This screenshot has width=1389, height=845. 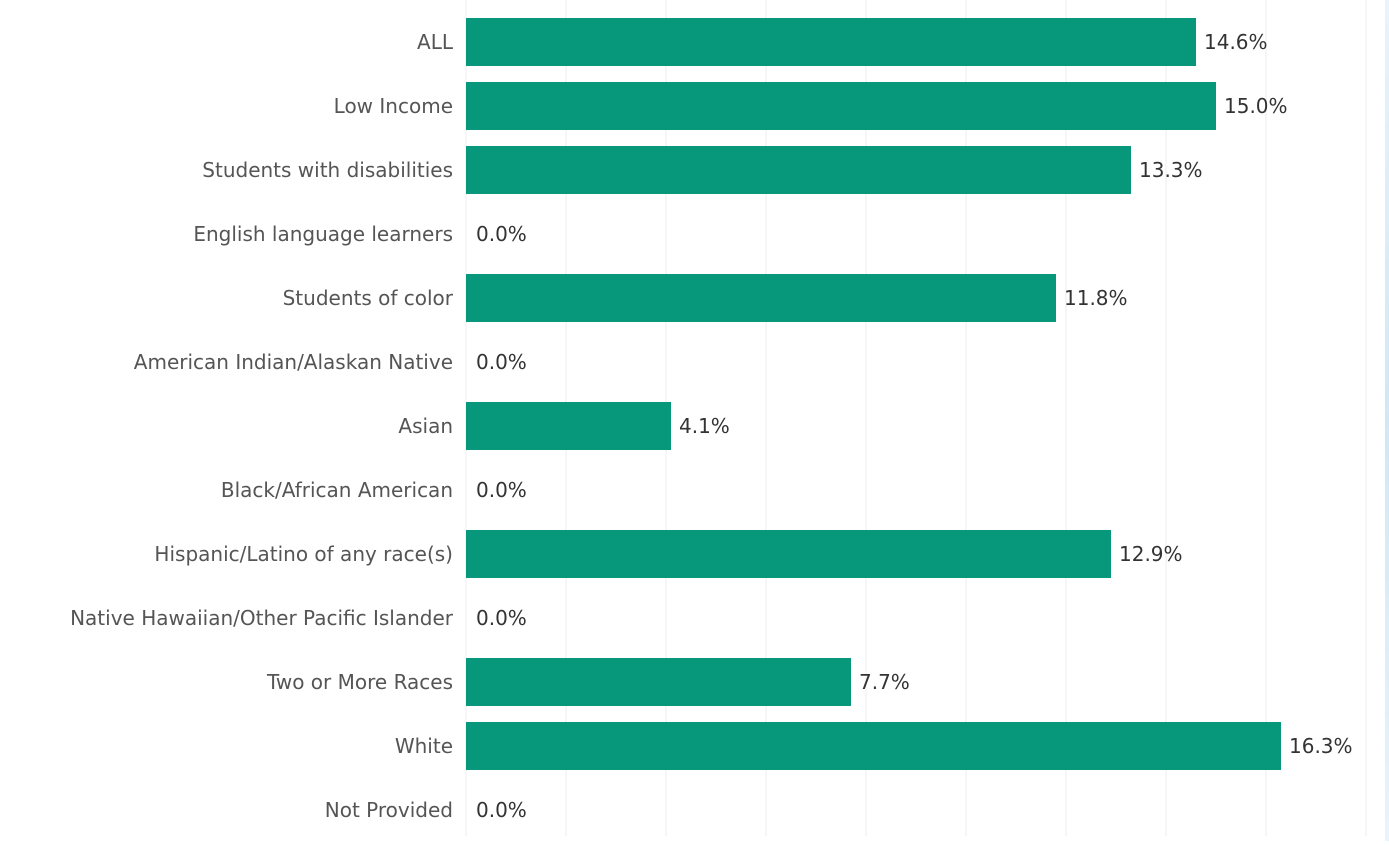 What do you see at coordinates (1321, 746) in the screenshot?
I see `value-label: 16.3%` at bounding box center [1321, 746].